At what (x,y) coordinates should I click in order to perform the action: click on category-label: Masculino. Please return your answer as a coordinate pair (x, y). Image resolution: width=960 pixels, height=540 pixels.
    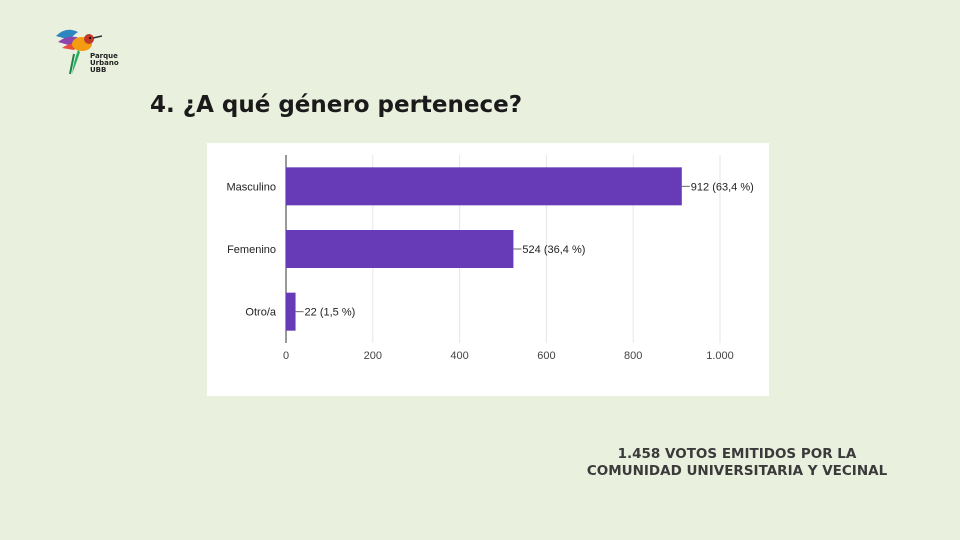
    Looking at the image, I should click on (251, 187).